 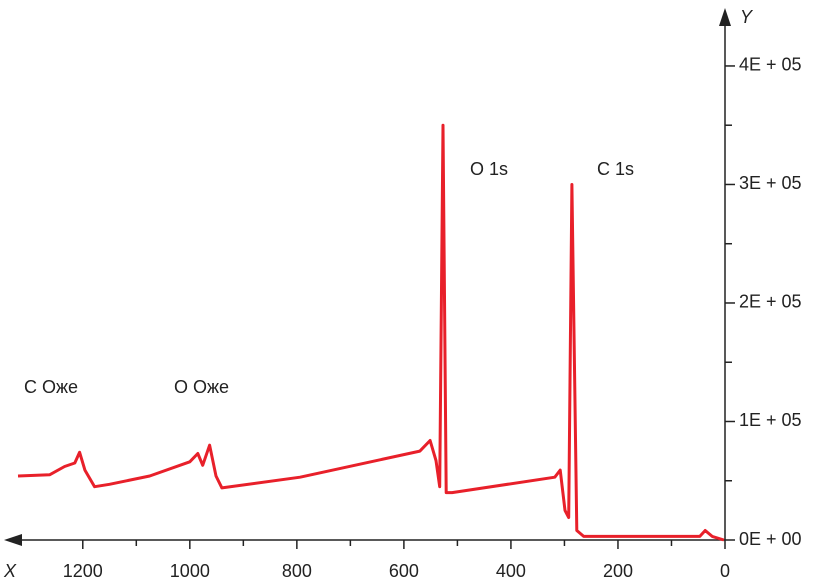 I want to click on annotation: C Оже, so click(x=51, y=387).